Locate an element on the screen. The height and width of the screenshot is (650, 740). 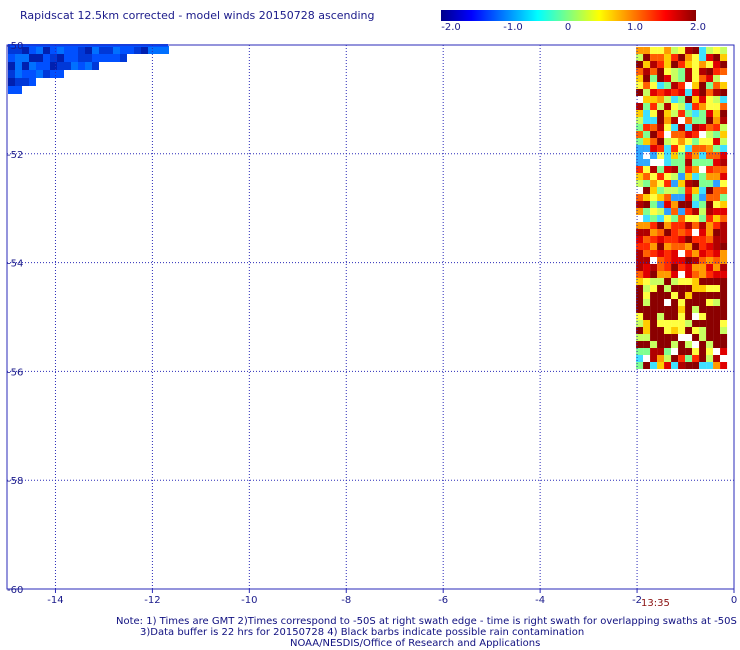
colorbar-tick: -1.0 is located at coordinates (513, 27).